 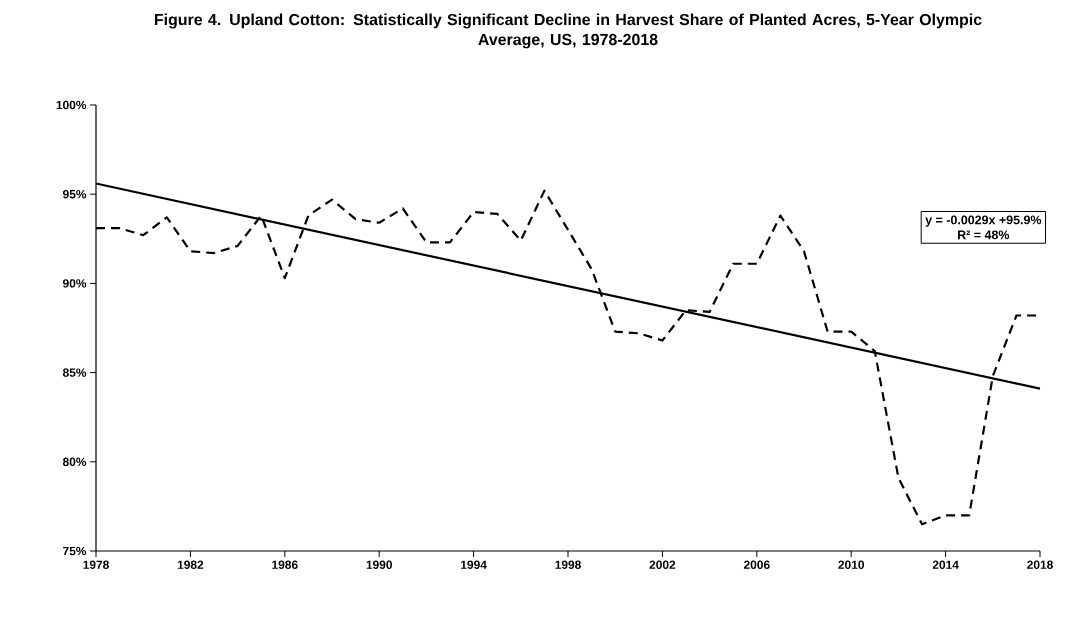 What do you see at coordinates (74, 462) in the screenshot?
I see `y-tick-label: 80%` at bounding box center [74, 462].